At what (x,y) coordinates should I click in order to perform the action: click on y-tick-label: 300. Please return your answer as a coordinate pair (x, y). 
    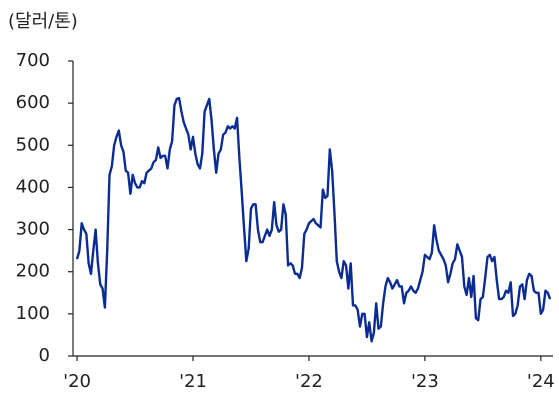
    Looking at the image, I should click on (33, 229).